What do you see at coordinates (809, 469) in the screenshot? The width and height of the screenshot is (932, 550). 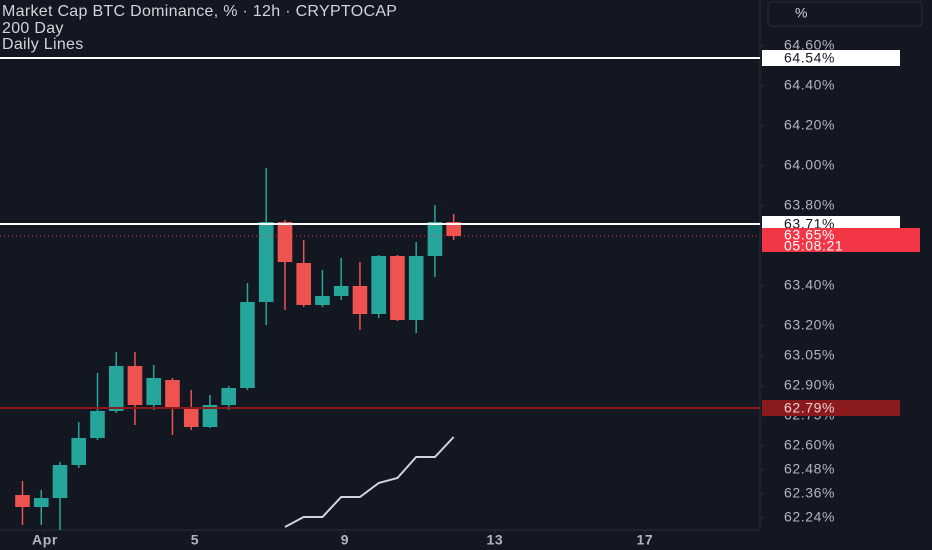 I see `y-tick-label: 62.48%` at bounding box center [809, 469].